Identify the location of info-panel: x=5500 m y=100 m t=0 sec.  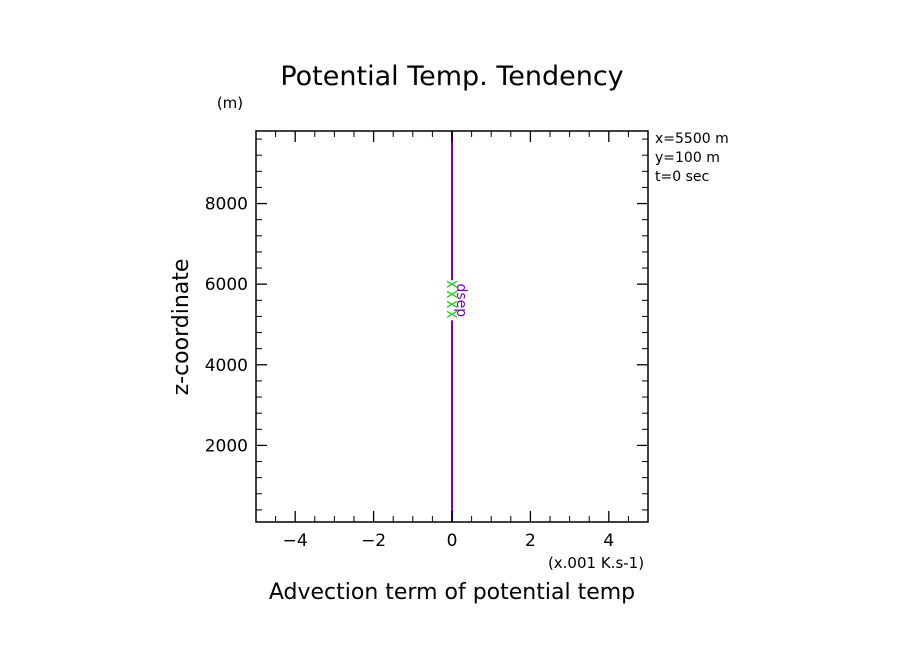
(692, 158).